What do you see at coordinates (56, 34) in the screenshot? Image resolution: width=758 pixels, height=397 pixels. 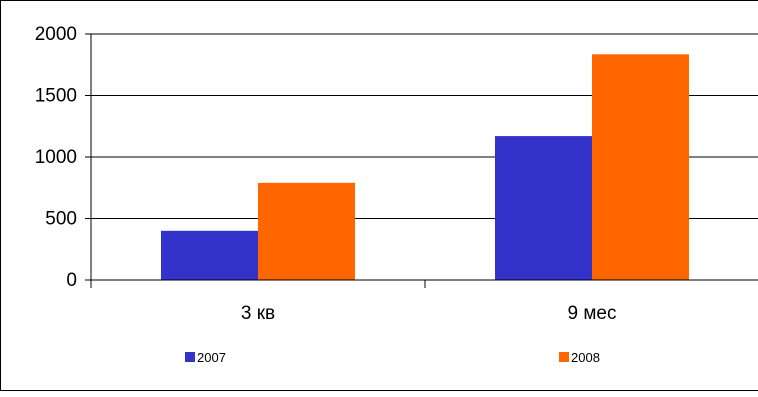 I see `y-tick-label: 2000` at bounding box center [56, 34].